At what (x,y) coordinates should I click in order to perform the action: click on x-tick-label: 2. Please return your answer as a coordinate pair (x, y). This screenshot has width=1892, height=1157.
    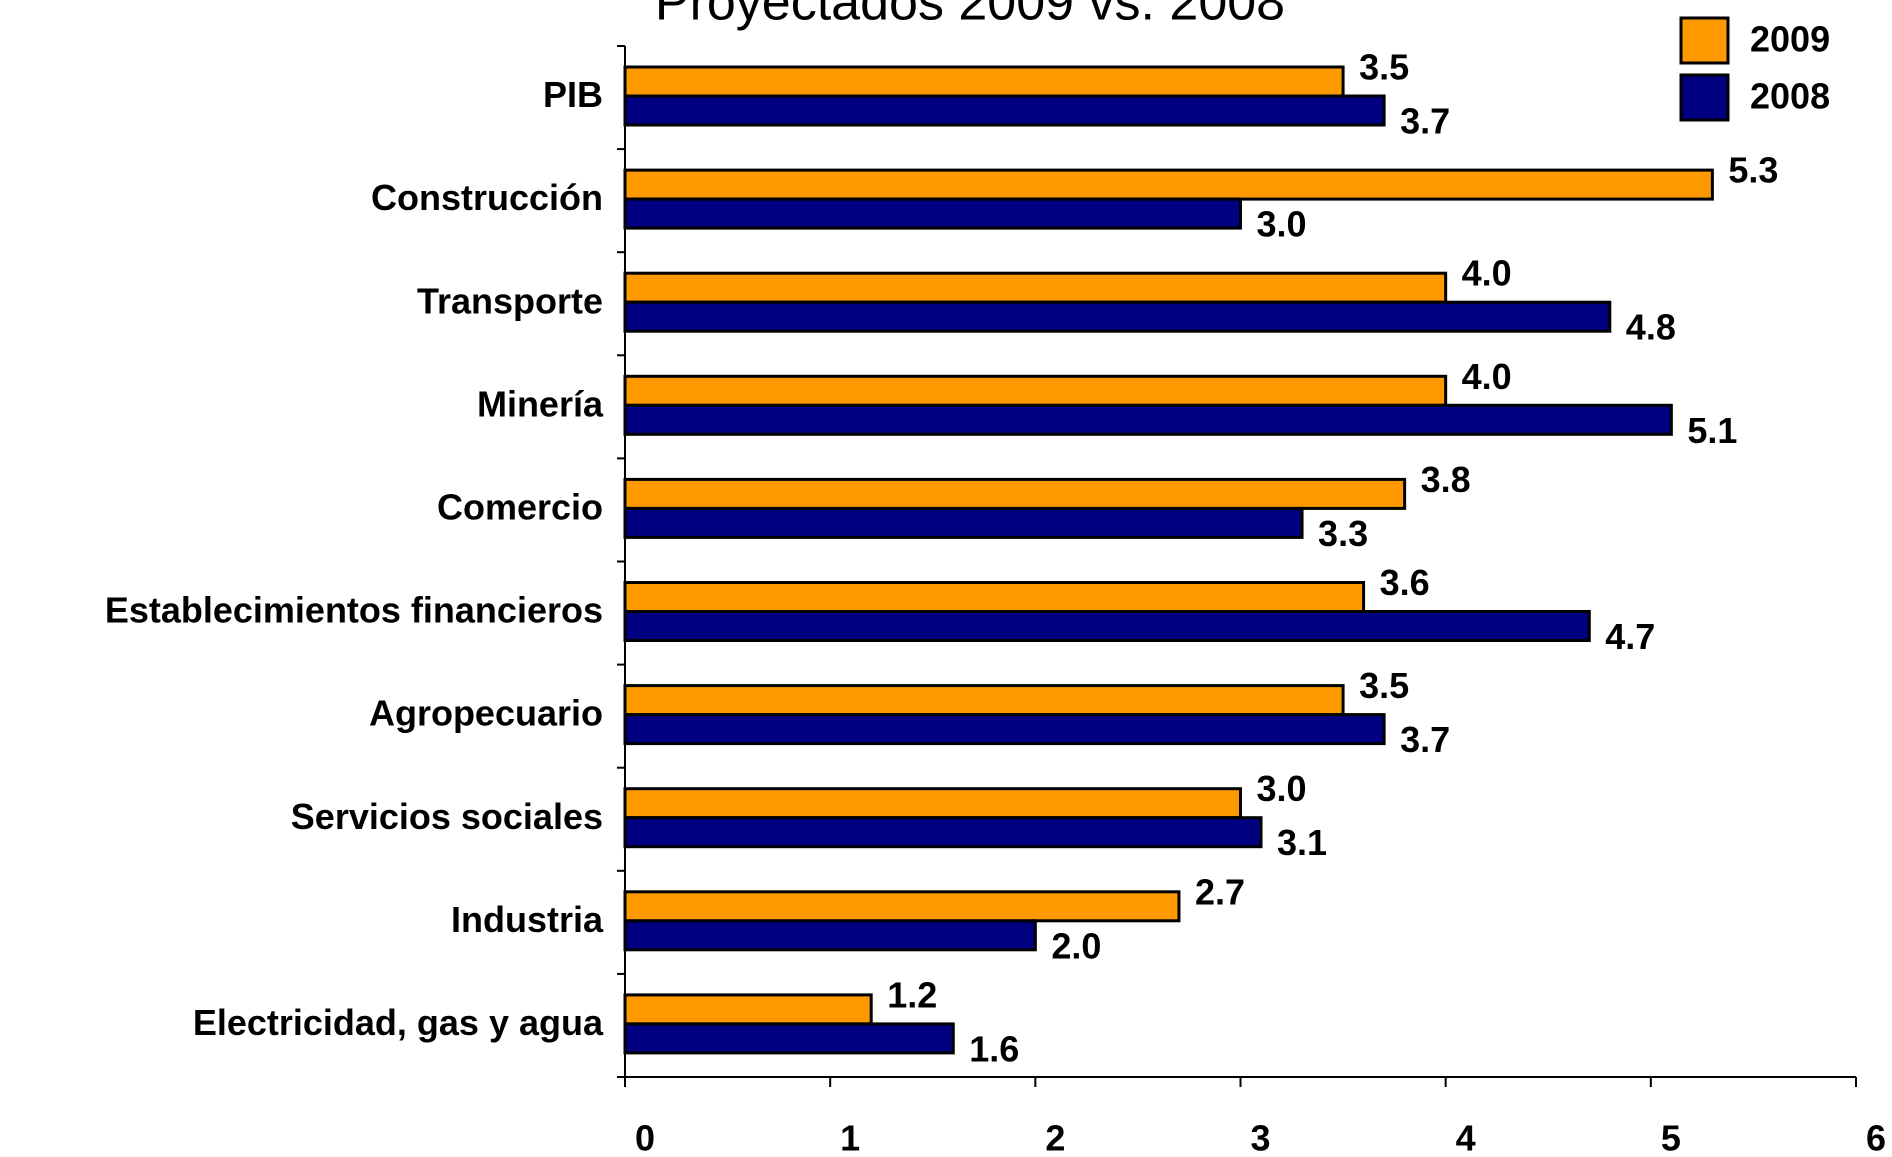
    Looking at the image, I should click on (1055, 1137).